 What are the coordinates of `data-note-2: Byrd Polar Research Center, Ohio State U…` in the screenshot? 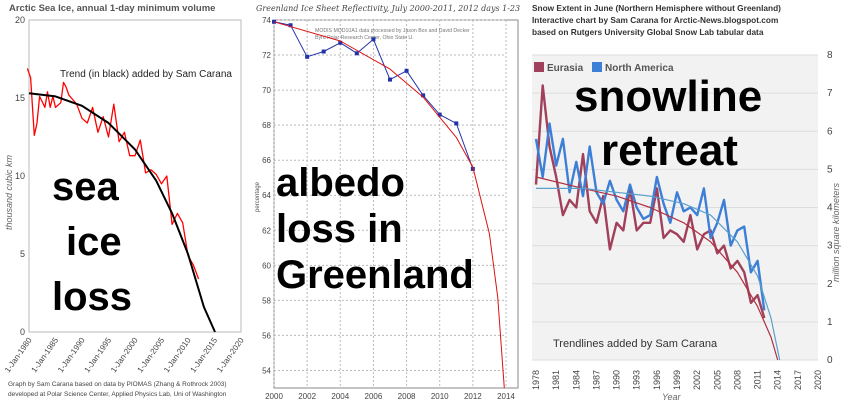 It's located at (364, 38).